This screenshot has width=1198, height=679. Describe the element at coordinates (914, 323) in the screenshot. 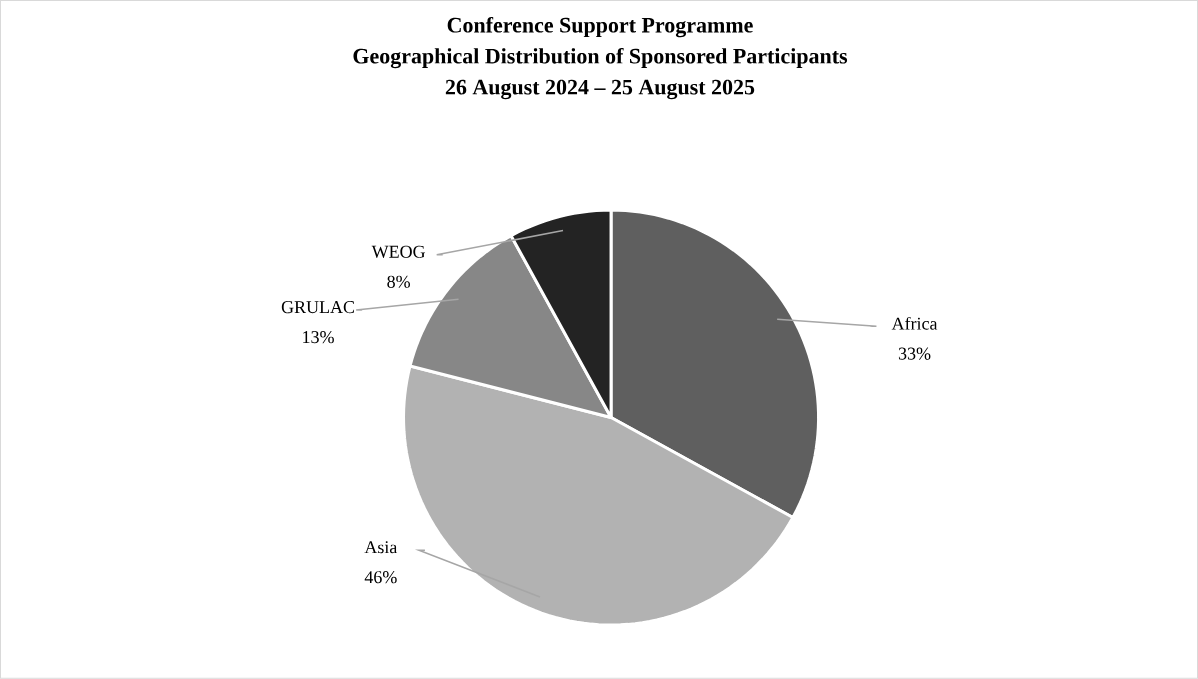

I see `slice-label: Africa` at that location.